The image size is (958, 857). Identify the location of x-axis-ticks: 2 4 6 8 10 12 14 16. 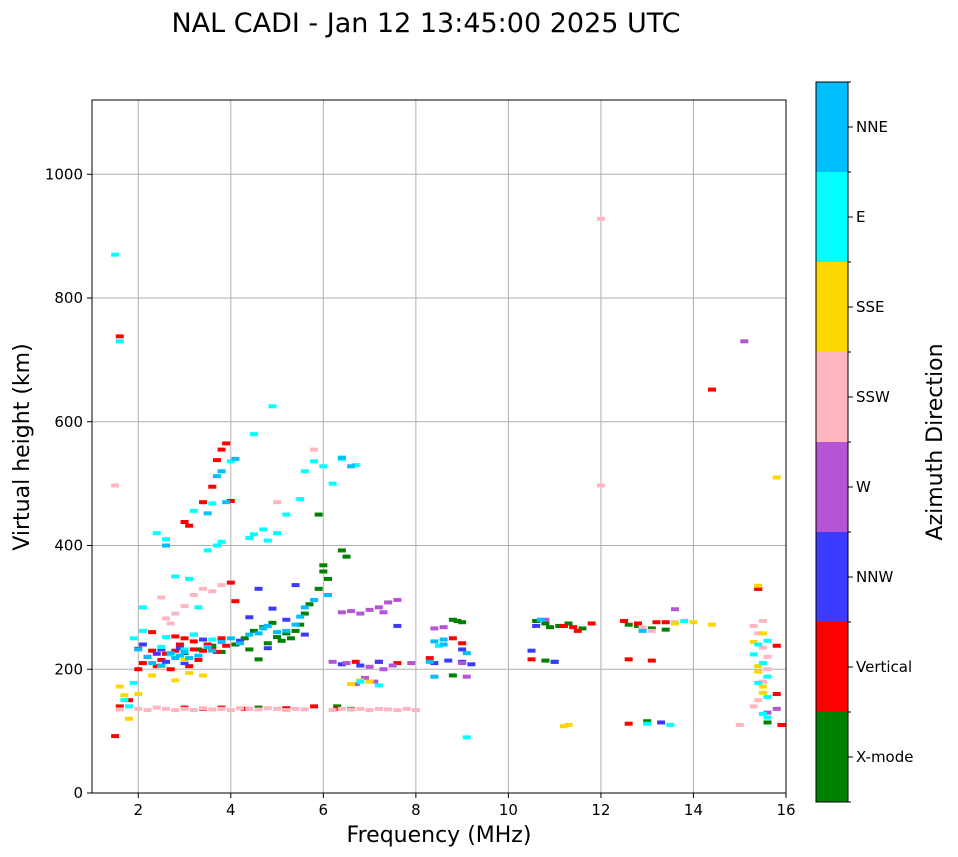
(464, 806).